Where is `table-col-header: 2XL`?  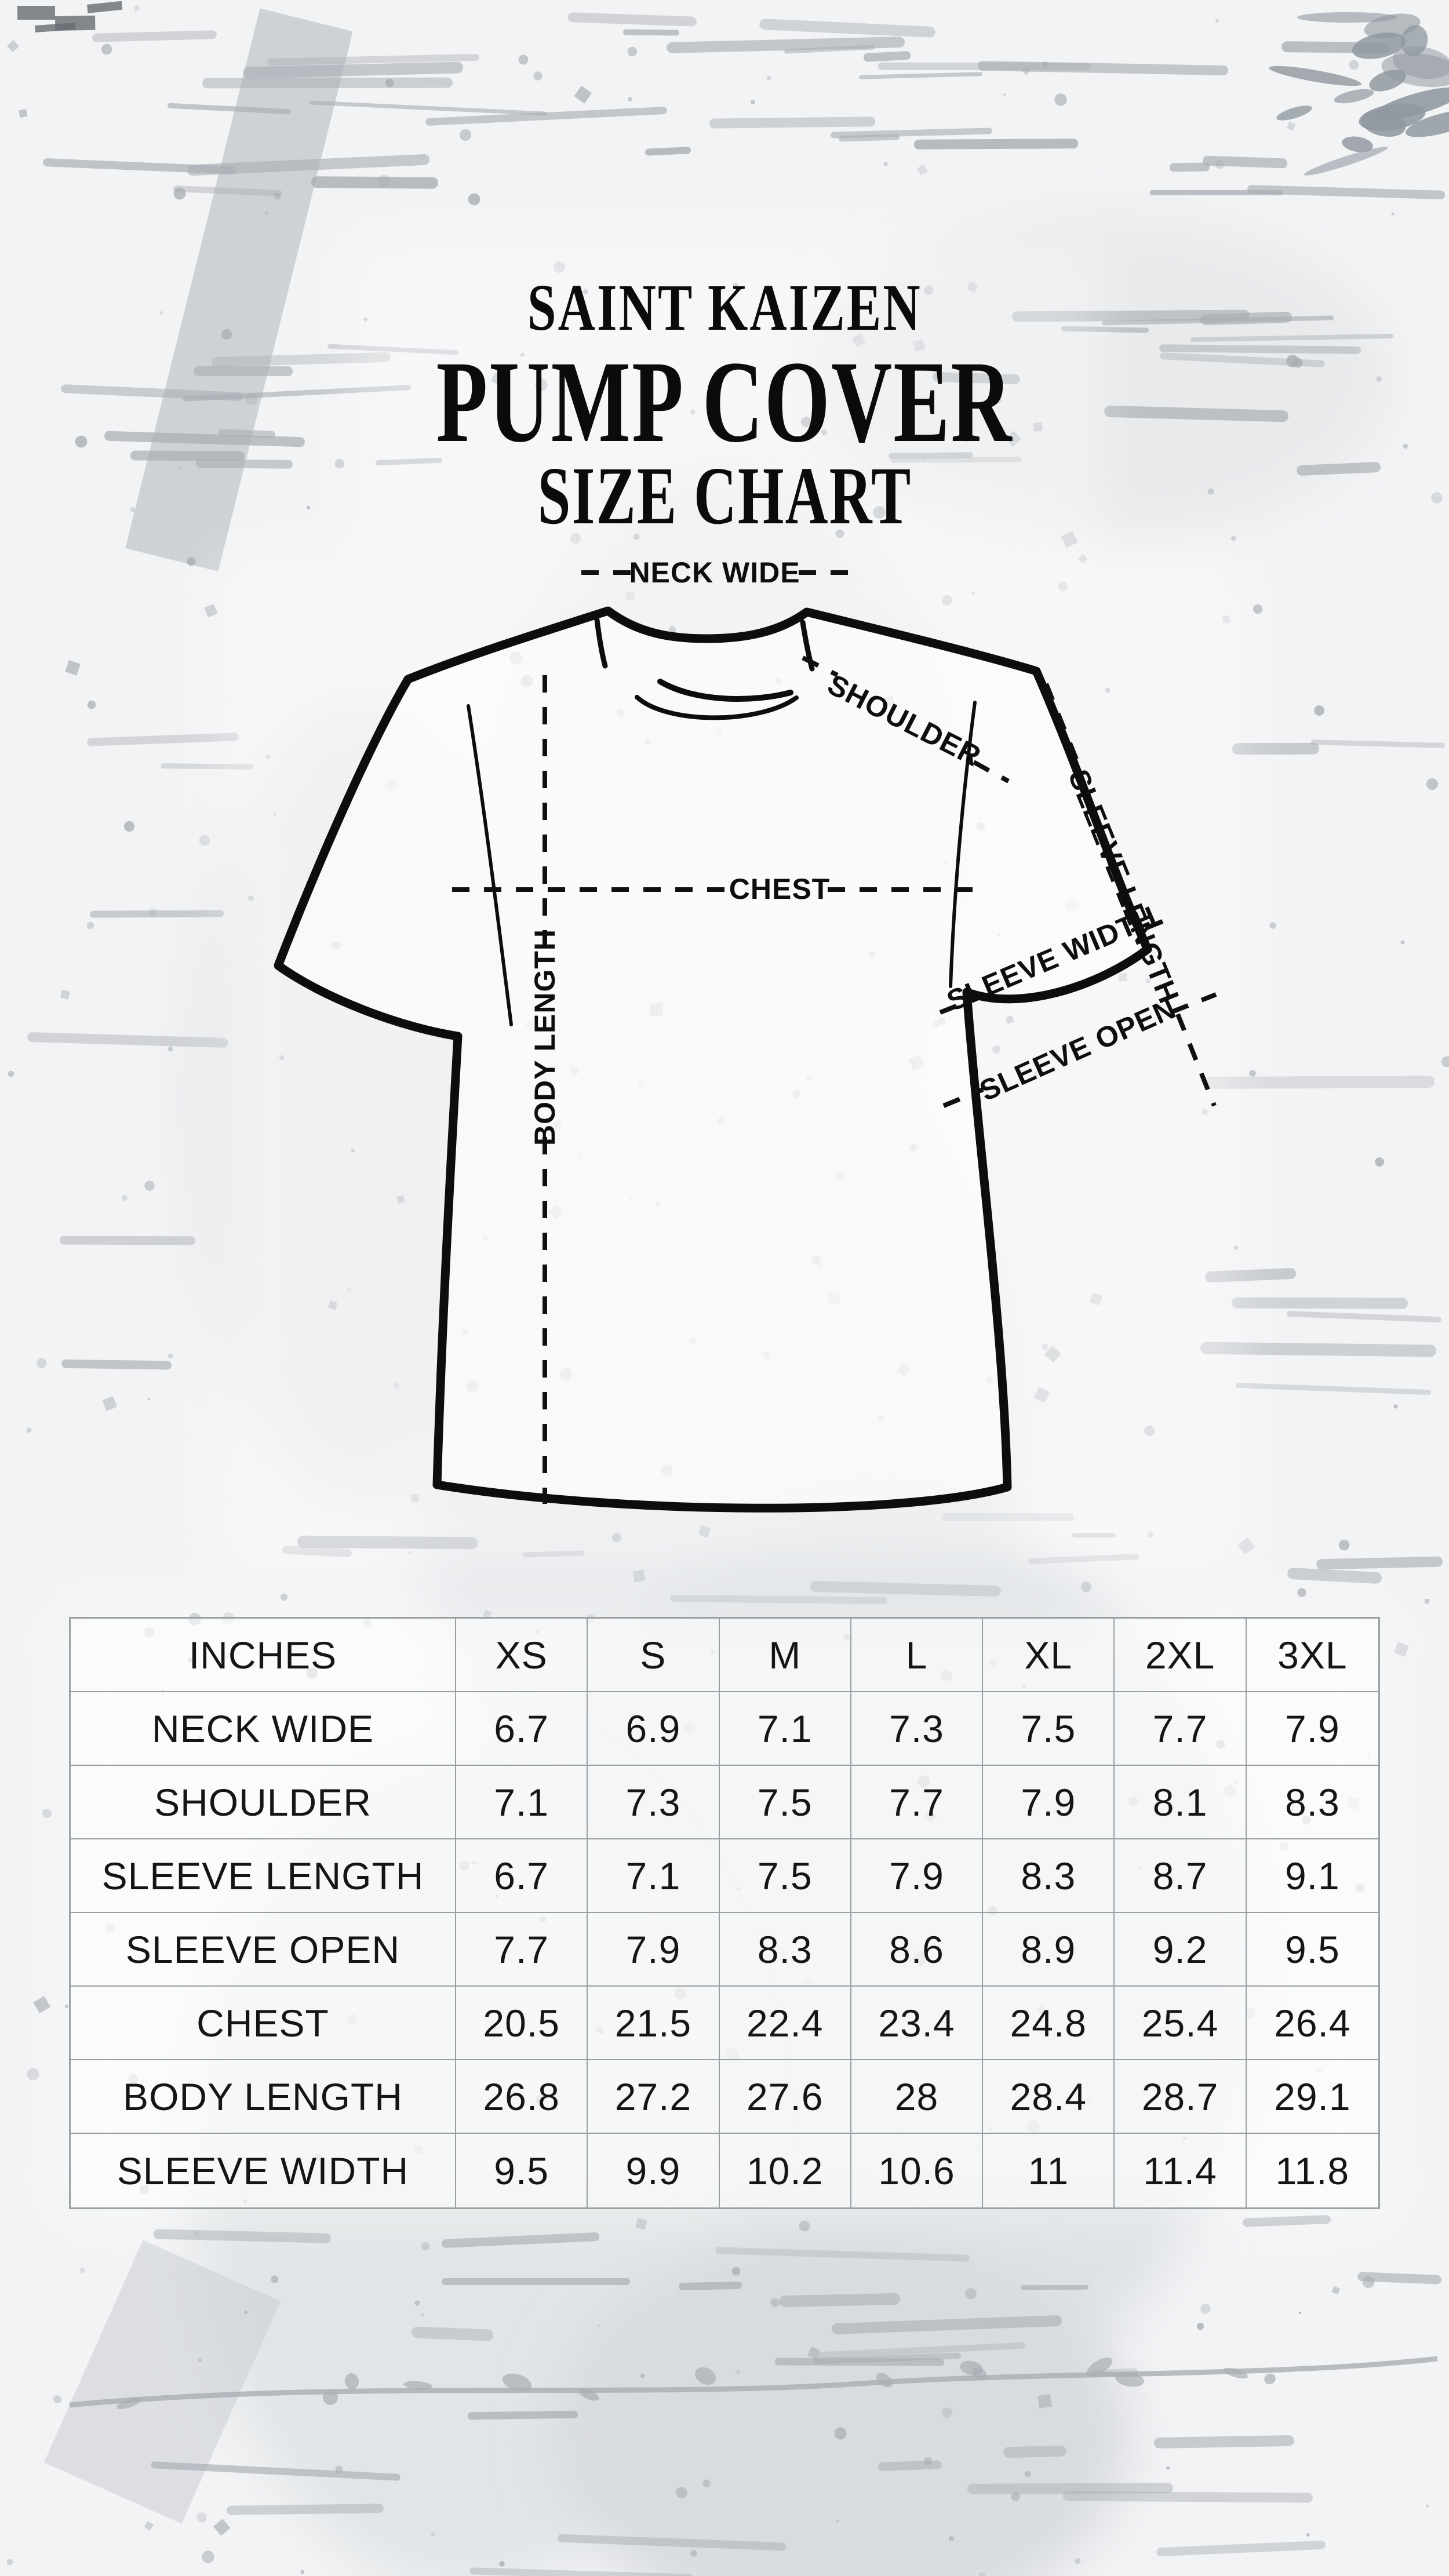 table-col-header: 2XL is located at coordinates (1181, 1655).